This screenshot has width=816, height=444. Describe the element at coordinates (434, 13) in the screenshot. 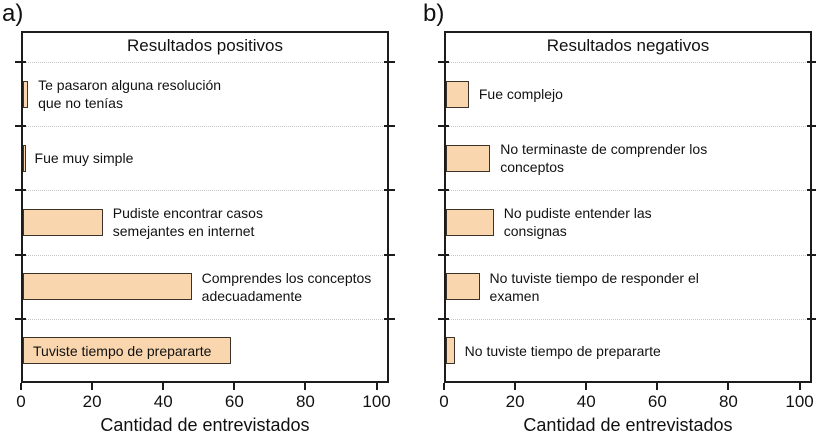

I see `panel-label-b: b)` at that location.